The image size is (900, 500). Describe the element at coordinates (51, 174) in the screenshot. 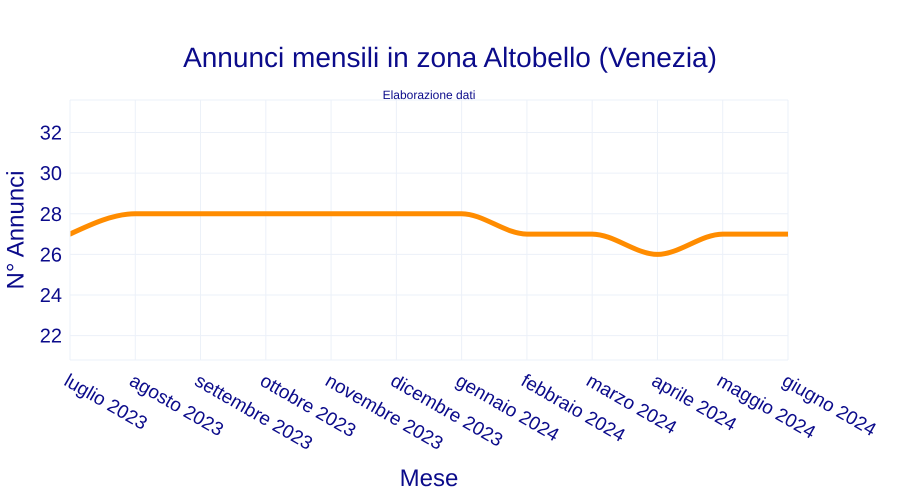

I see `y-tick-label: 30` at that location.